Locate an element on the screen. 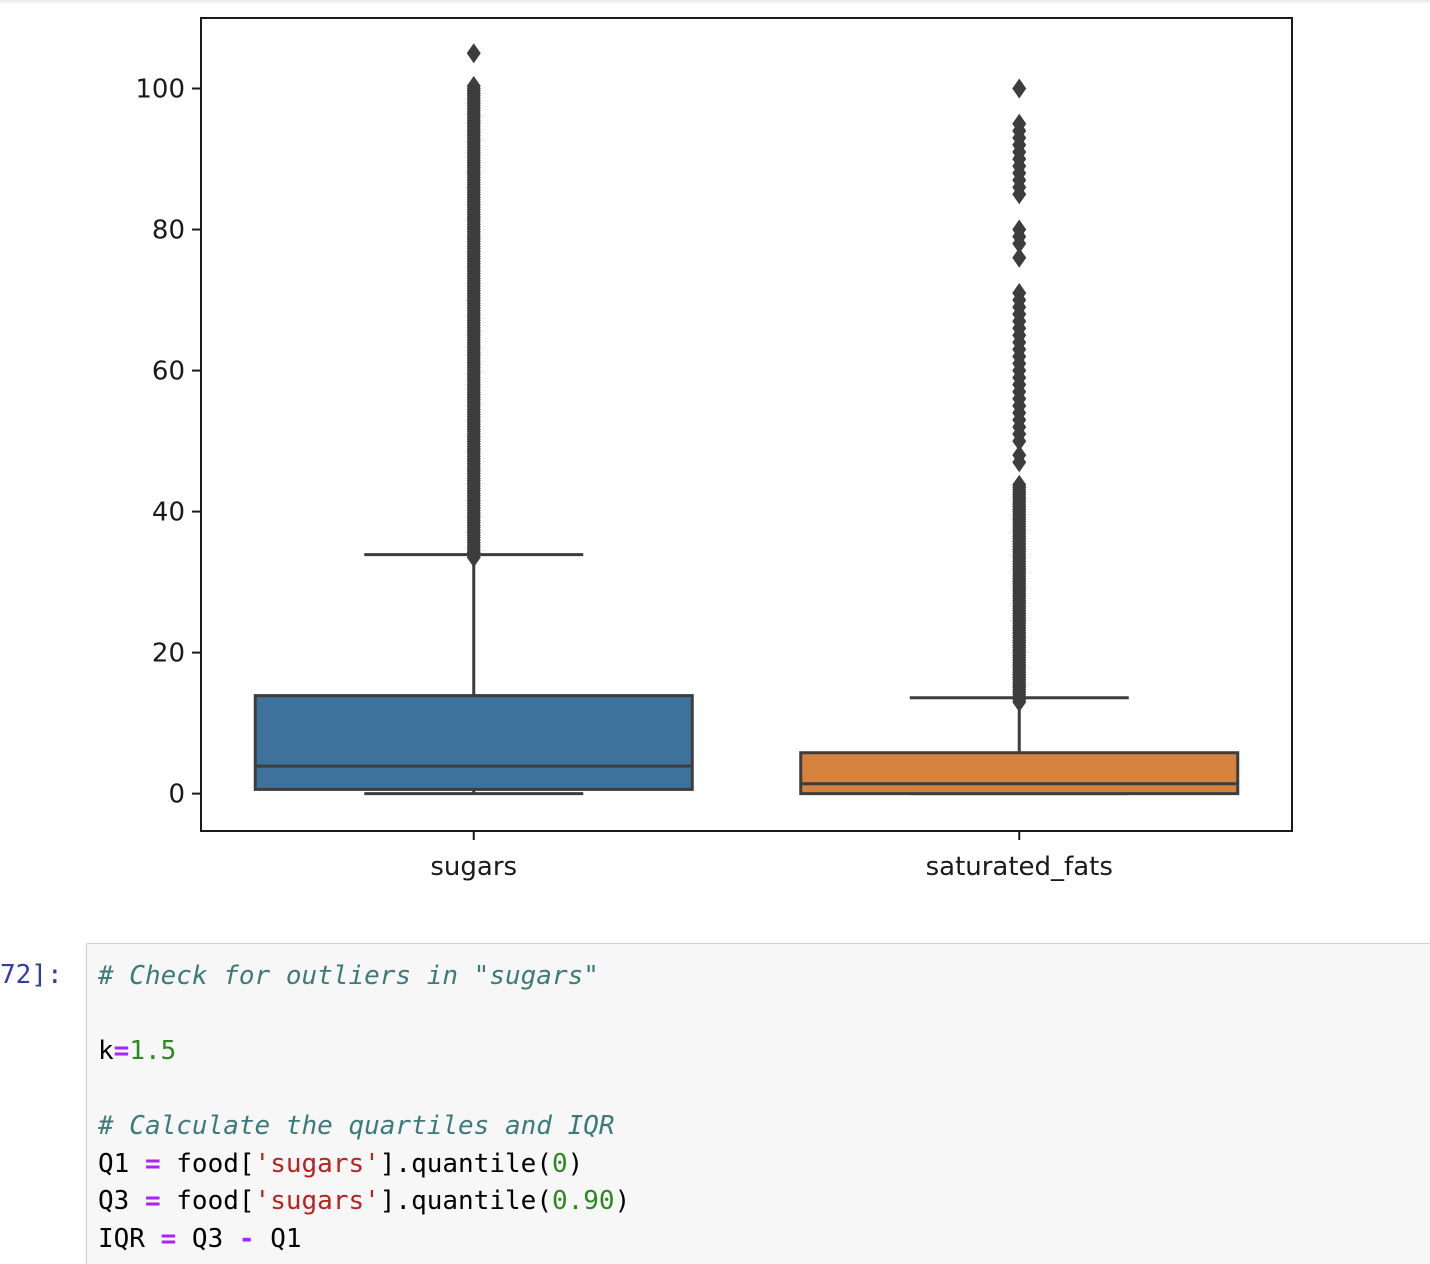 Image resolution: width=1430 pixels, height=1264 pixels. code-token-plain: k is located at coordinates (106, 1051).